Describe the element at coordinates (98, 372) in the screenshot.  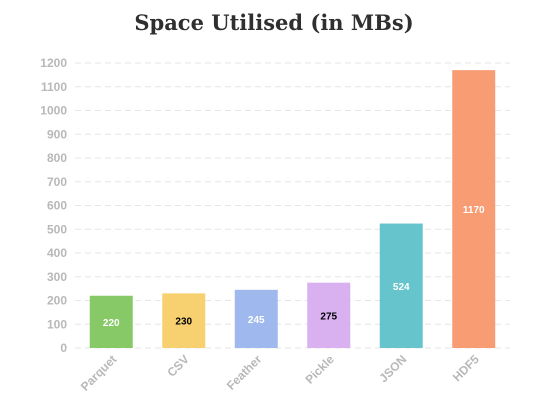
I see `x-tick-label: Parquet` at that location.